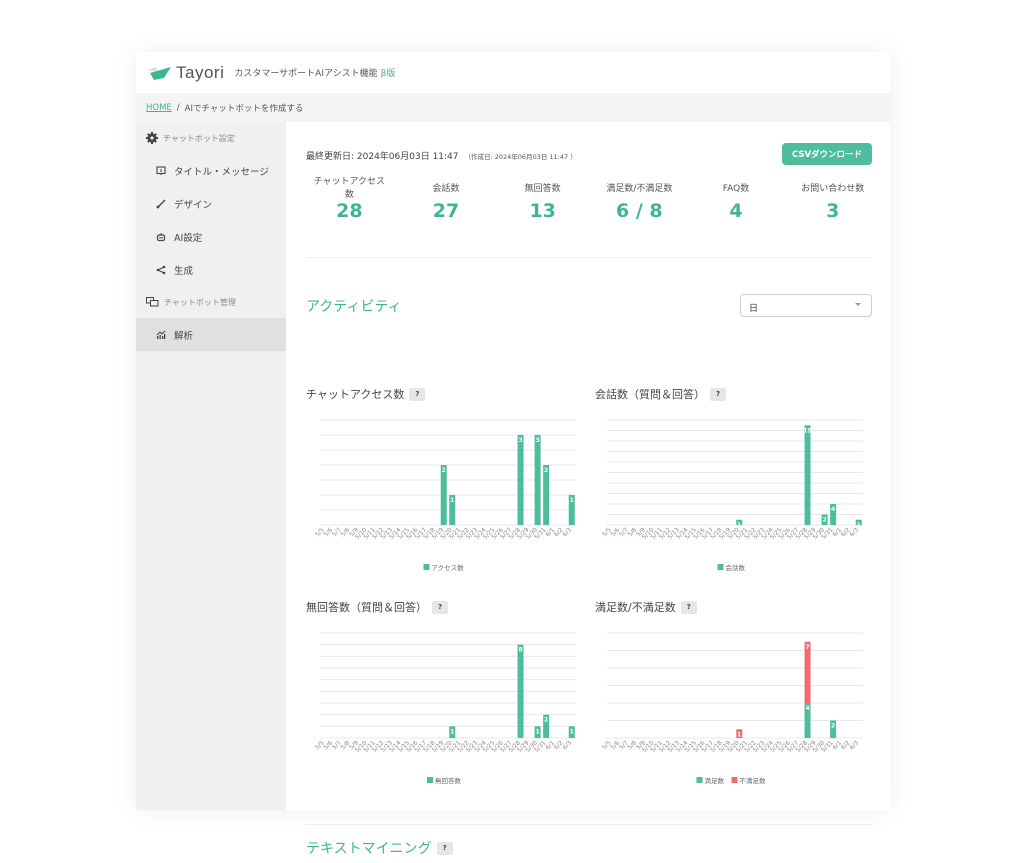 This screenshot has height=863, width=1026. I want to click on analytics-icon, so click(161, 334).